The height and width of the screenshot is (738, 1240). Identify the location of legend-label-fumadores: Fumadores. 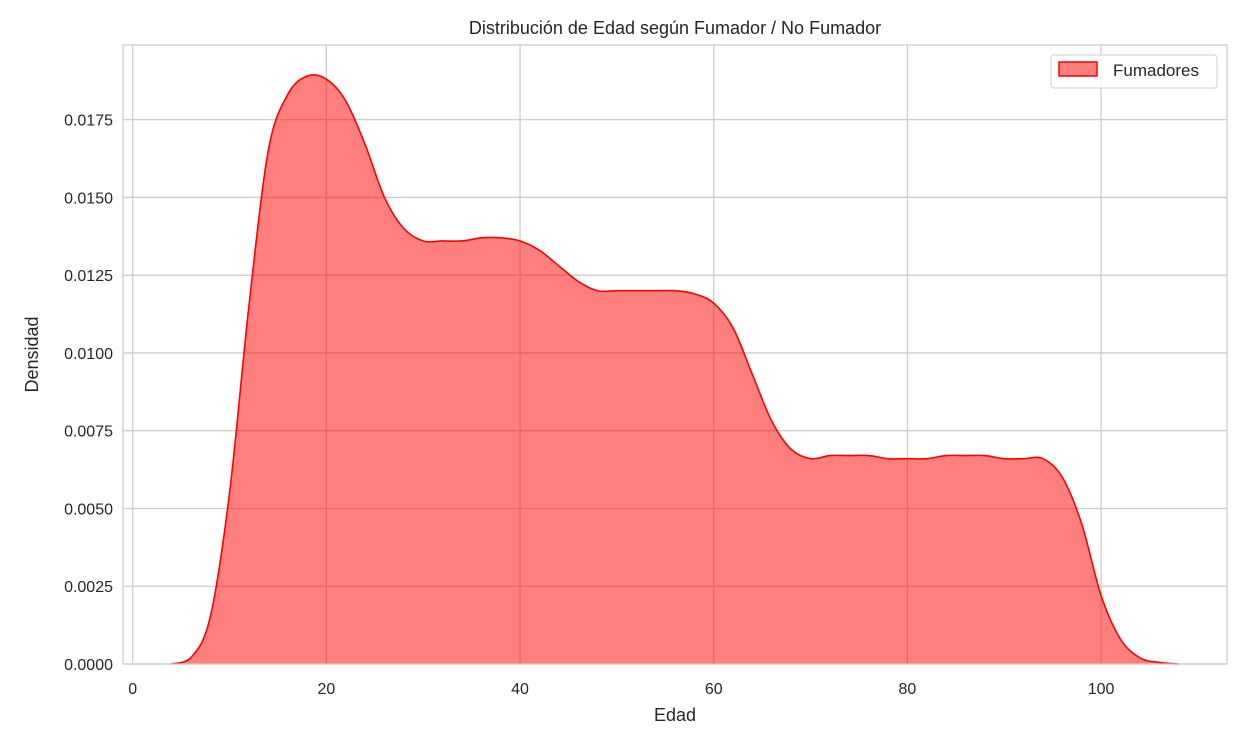
(1156, 70).